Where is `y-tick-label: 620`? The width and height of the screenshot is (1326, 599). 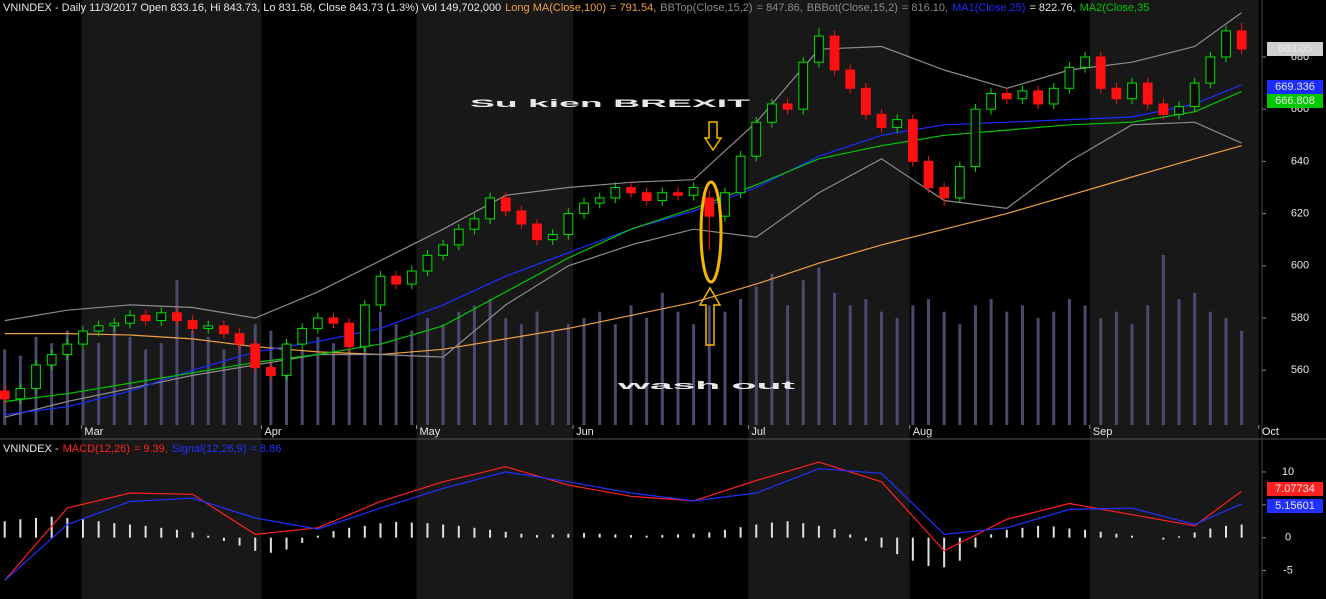
y-tick-label: 620 is located at coordinates (1300, 213).